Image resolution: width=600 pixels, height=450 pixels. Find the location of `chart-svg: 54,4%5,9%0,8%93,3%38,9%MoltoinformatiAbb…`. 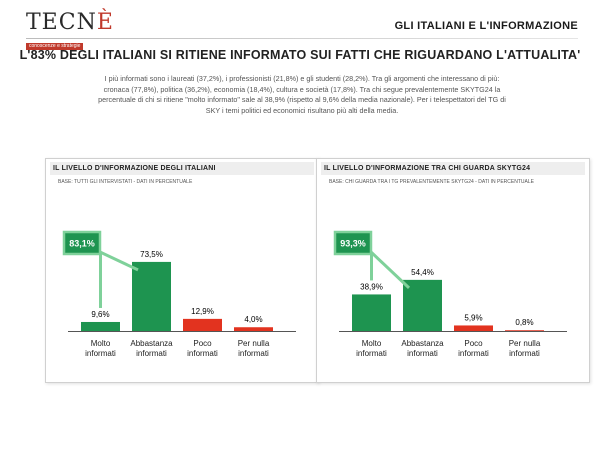

chart-svg: 54,4%5,9%0,8%93,3%38,9%MoltoinformatiAbb… is located at coordinates (450, 294).